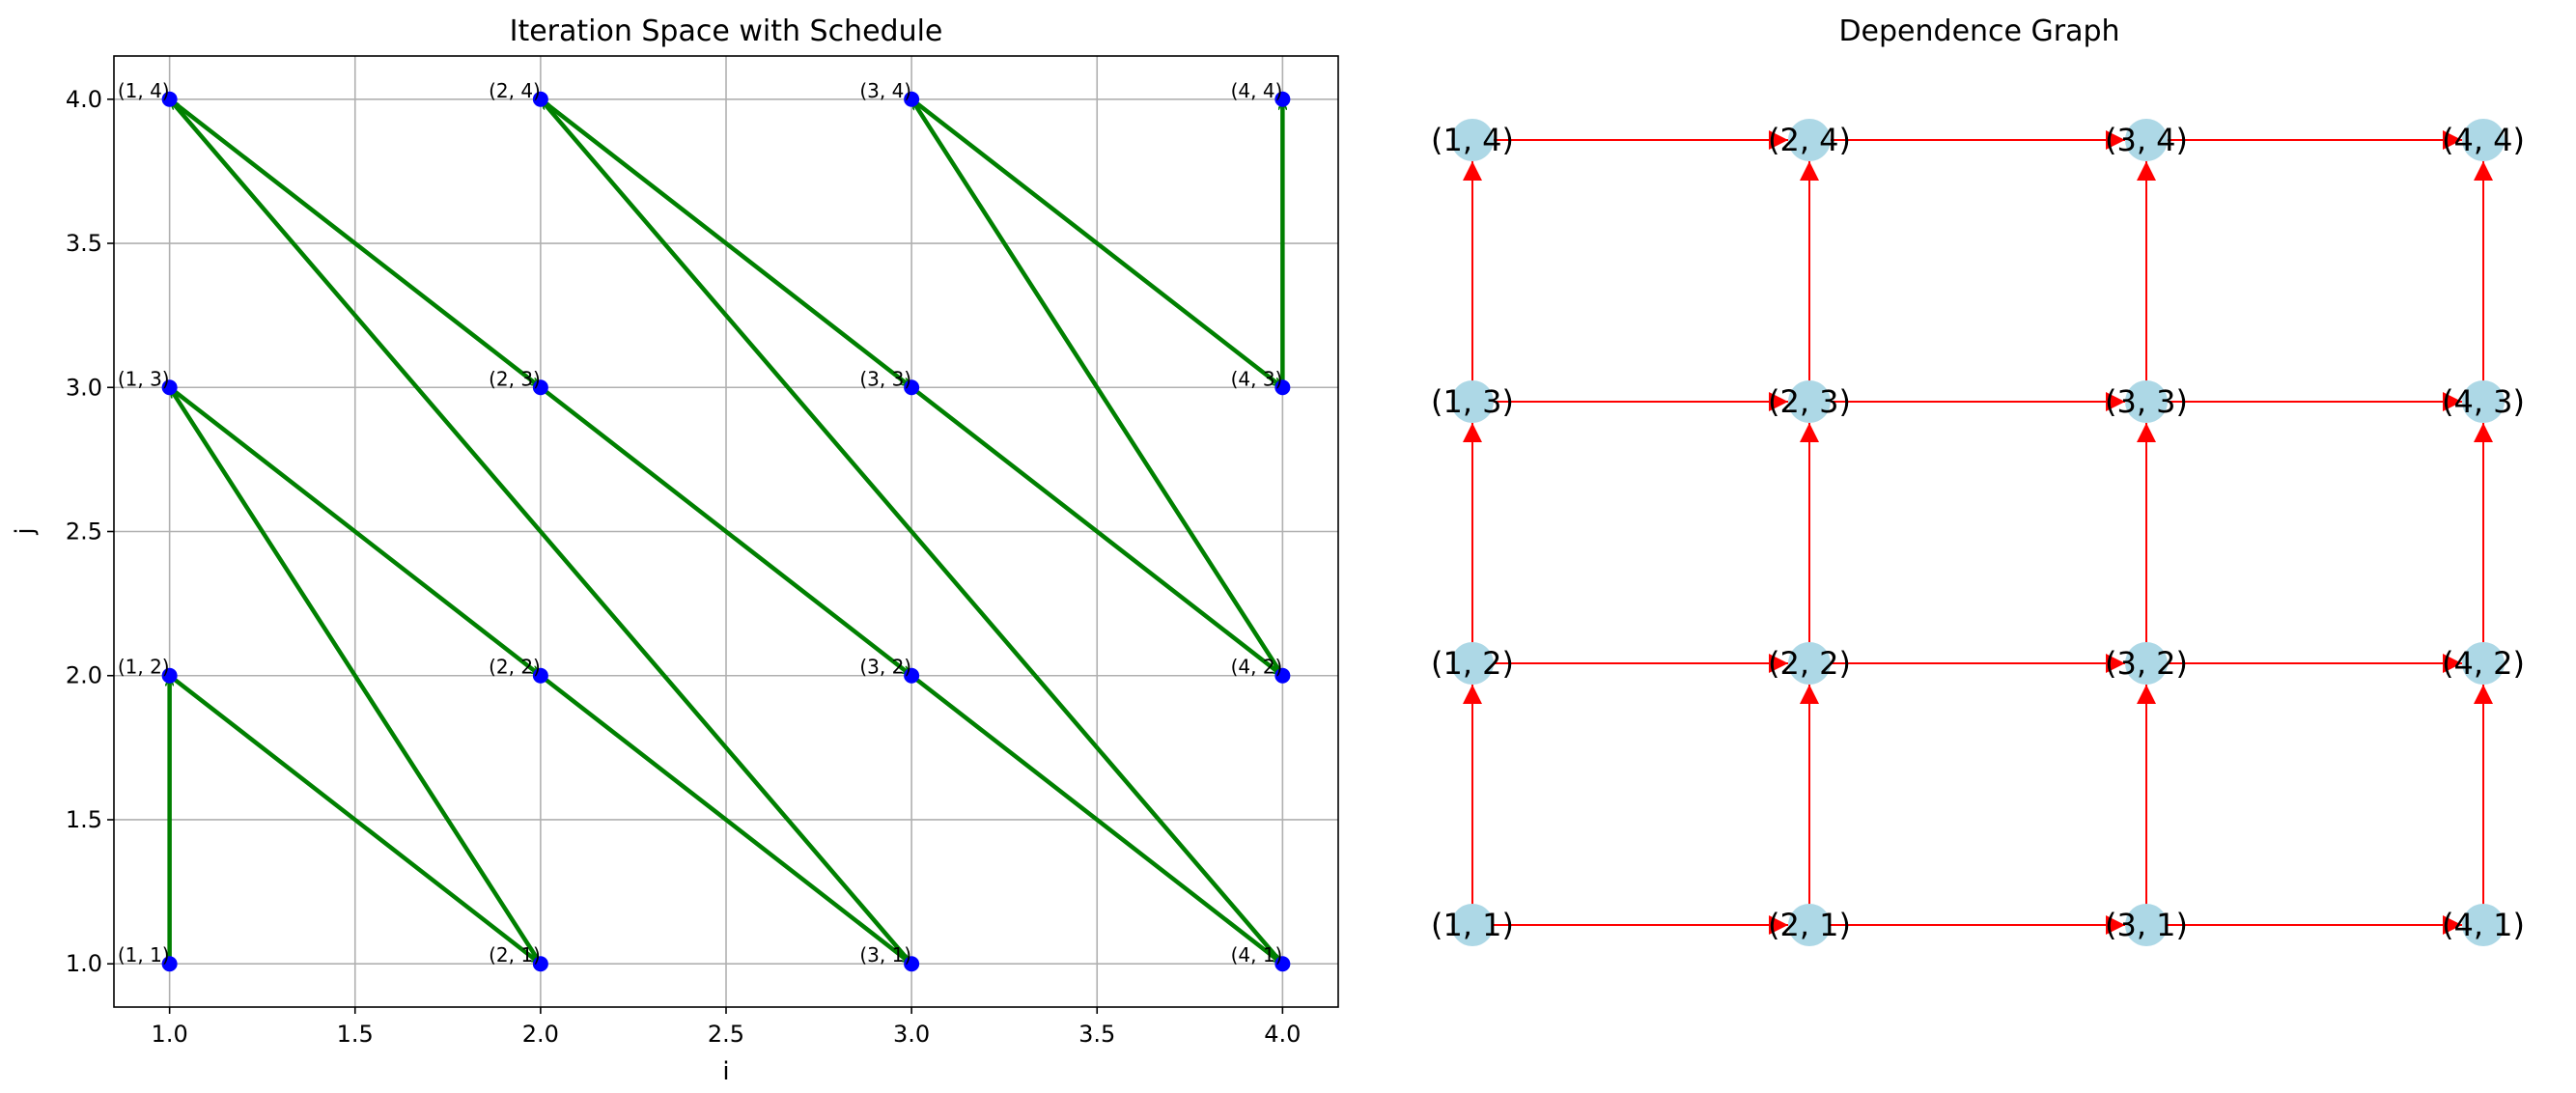 The height and width of the screenshot is (1093, 2576). What do you see at coordinates (1979, 31) in the screenshot?
I see `dependence-graph-title: Dependence Graph` at bounding box center [1979, 31].